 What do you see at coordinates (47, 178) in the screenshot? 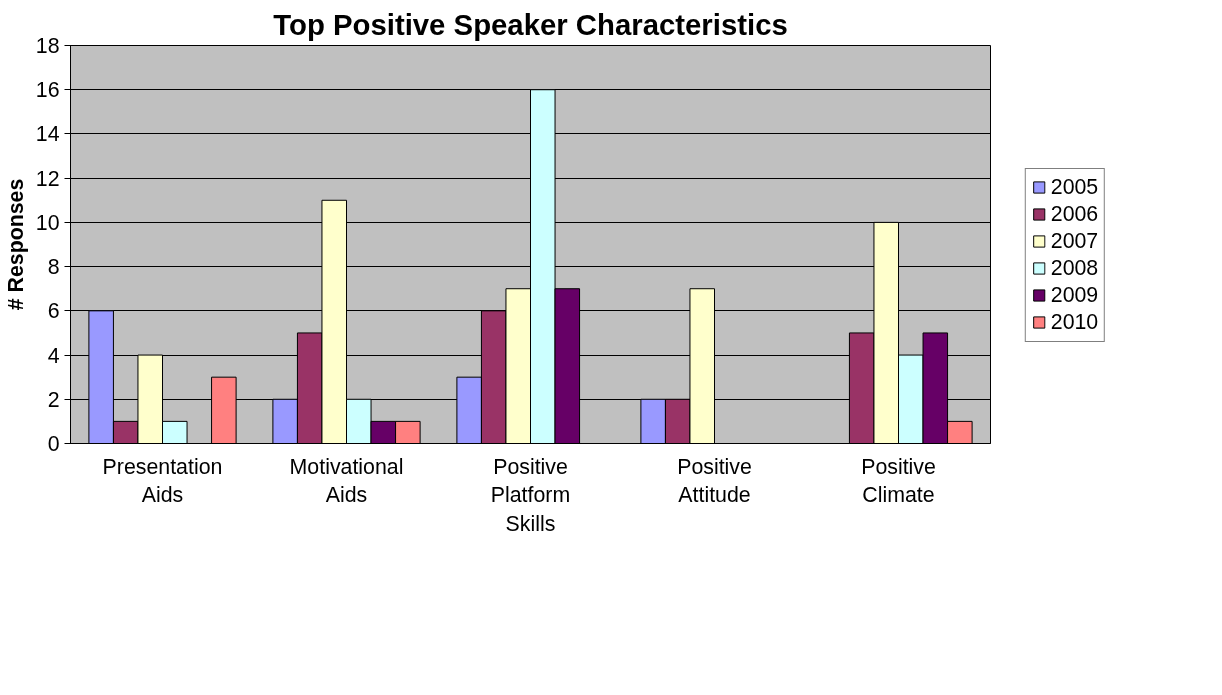
I see `y-tick-label: 12` at bounding box center [47, 178].